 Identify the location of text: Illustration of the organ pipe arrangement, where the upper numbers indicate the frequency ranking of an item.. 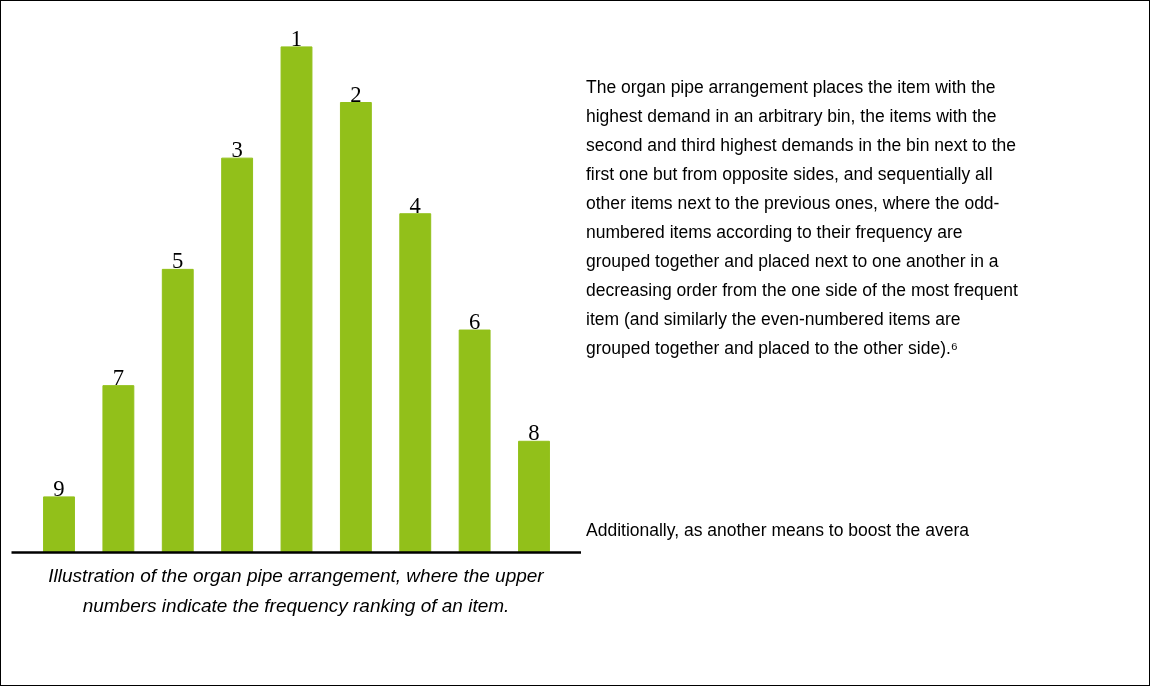
(296, 591).